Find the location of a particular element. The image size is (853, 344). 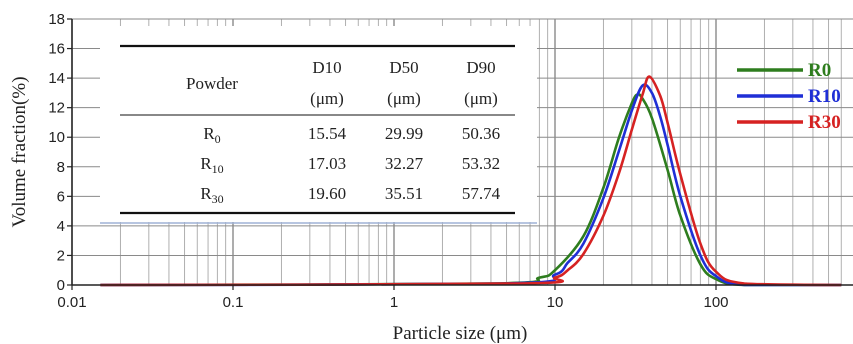

y-tick-label: 4 is located at coordinates (61, 226).